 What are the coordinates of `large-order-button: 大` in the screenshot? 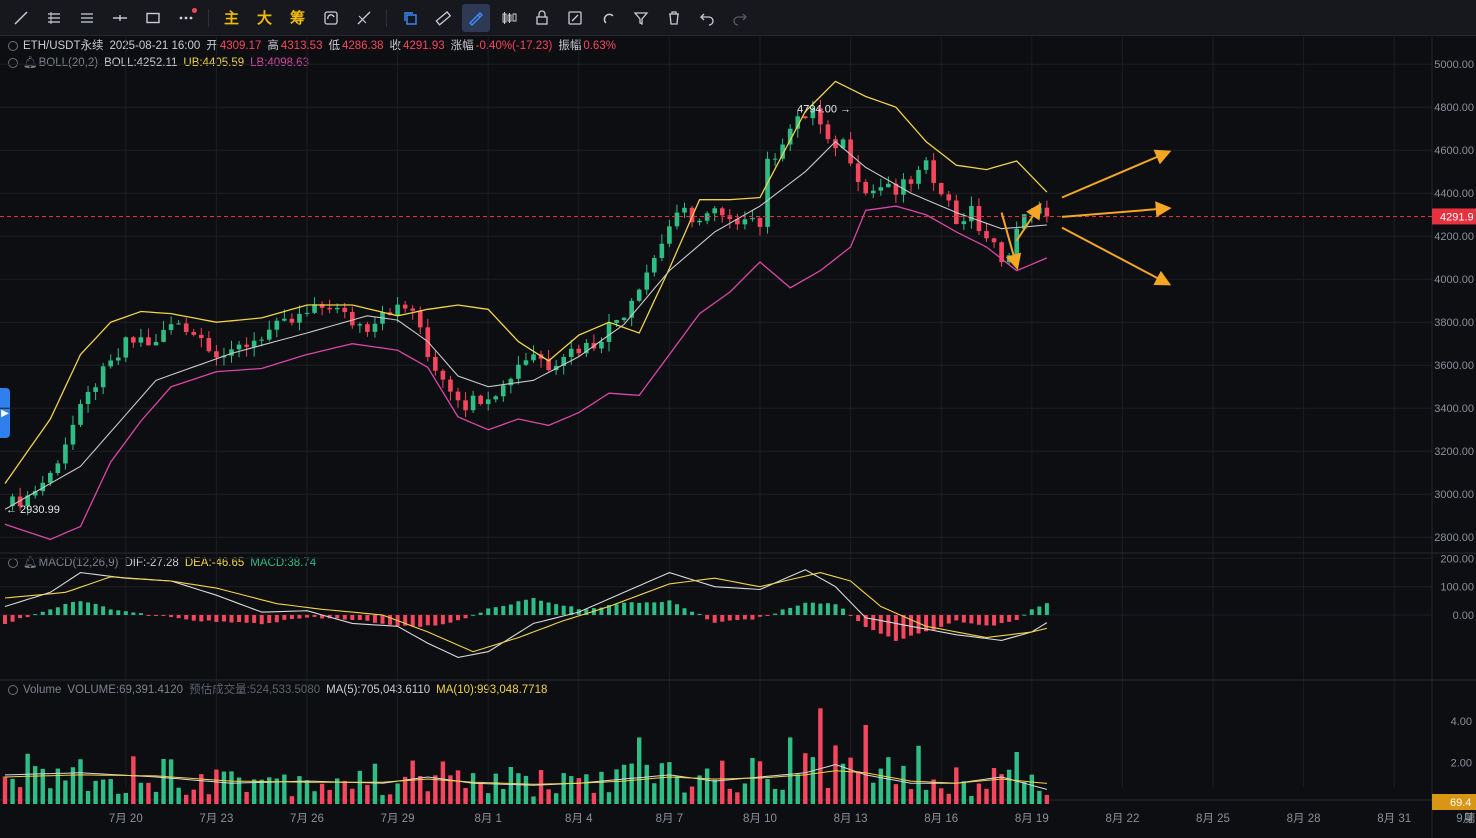 It's located at (264, 18).